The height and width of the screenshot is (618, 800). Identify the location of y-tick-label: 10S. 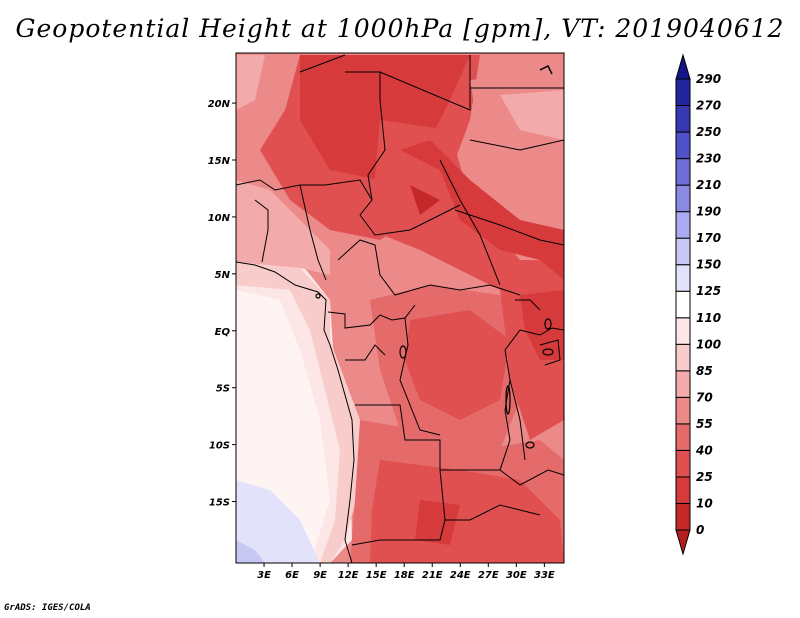
(219, 446).